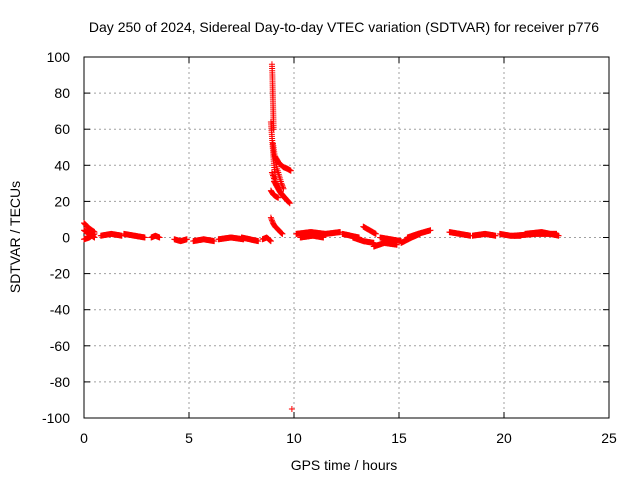 The width and height of the screenshot is (640, 480). I want to click on x-tick-label: 20, so click(504, 438).